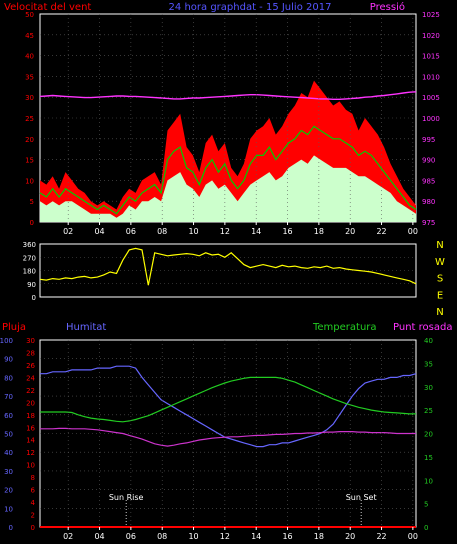 The height and width of the screenshot is (544, 457). I want to click on rain-ytick-label: 22, so click(30, 391).